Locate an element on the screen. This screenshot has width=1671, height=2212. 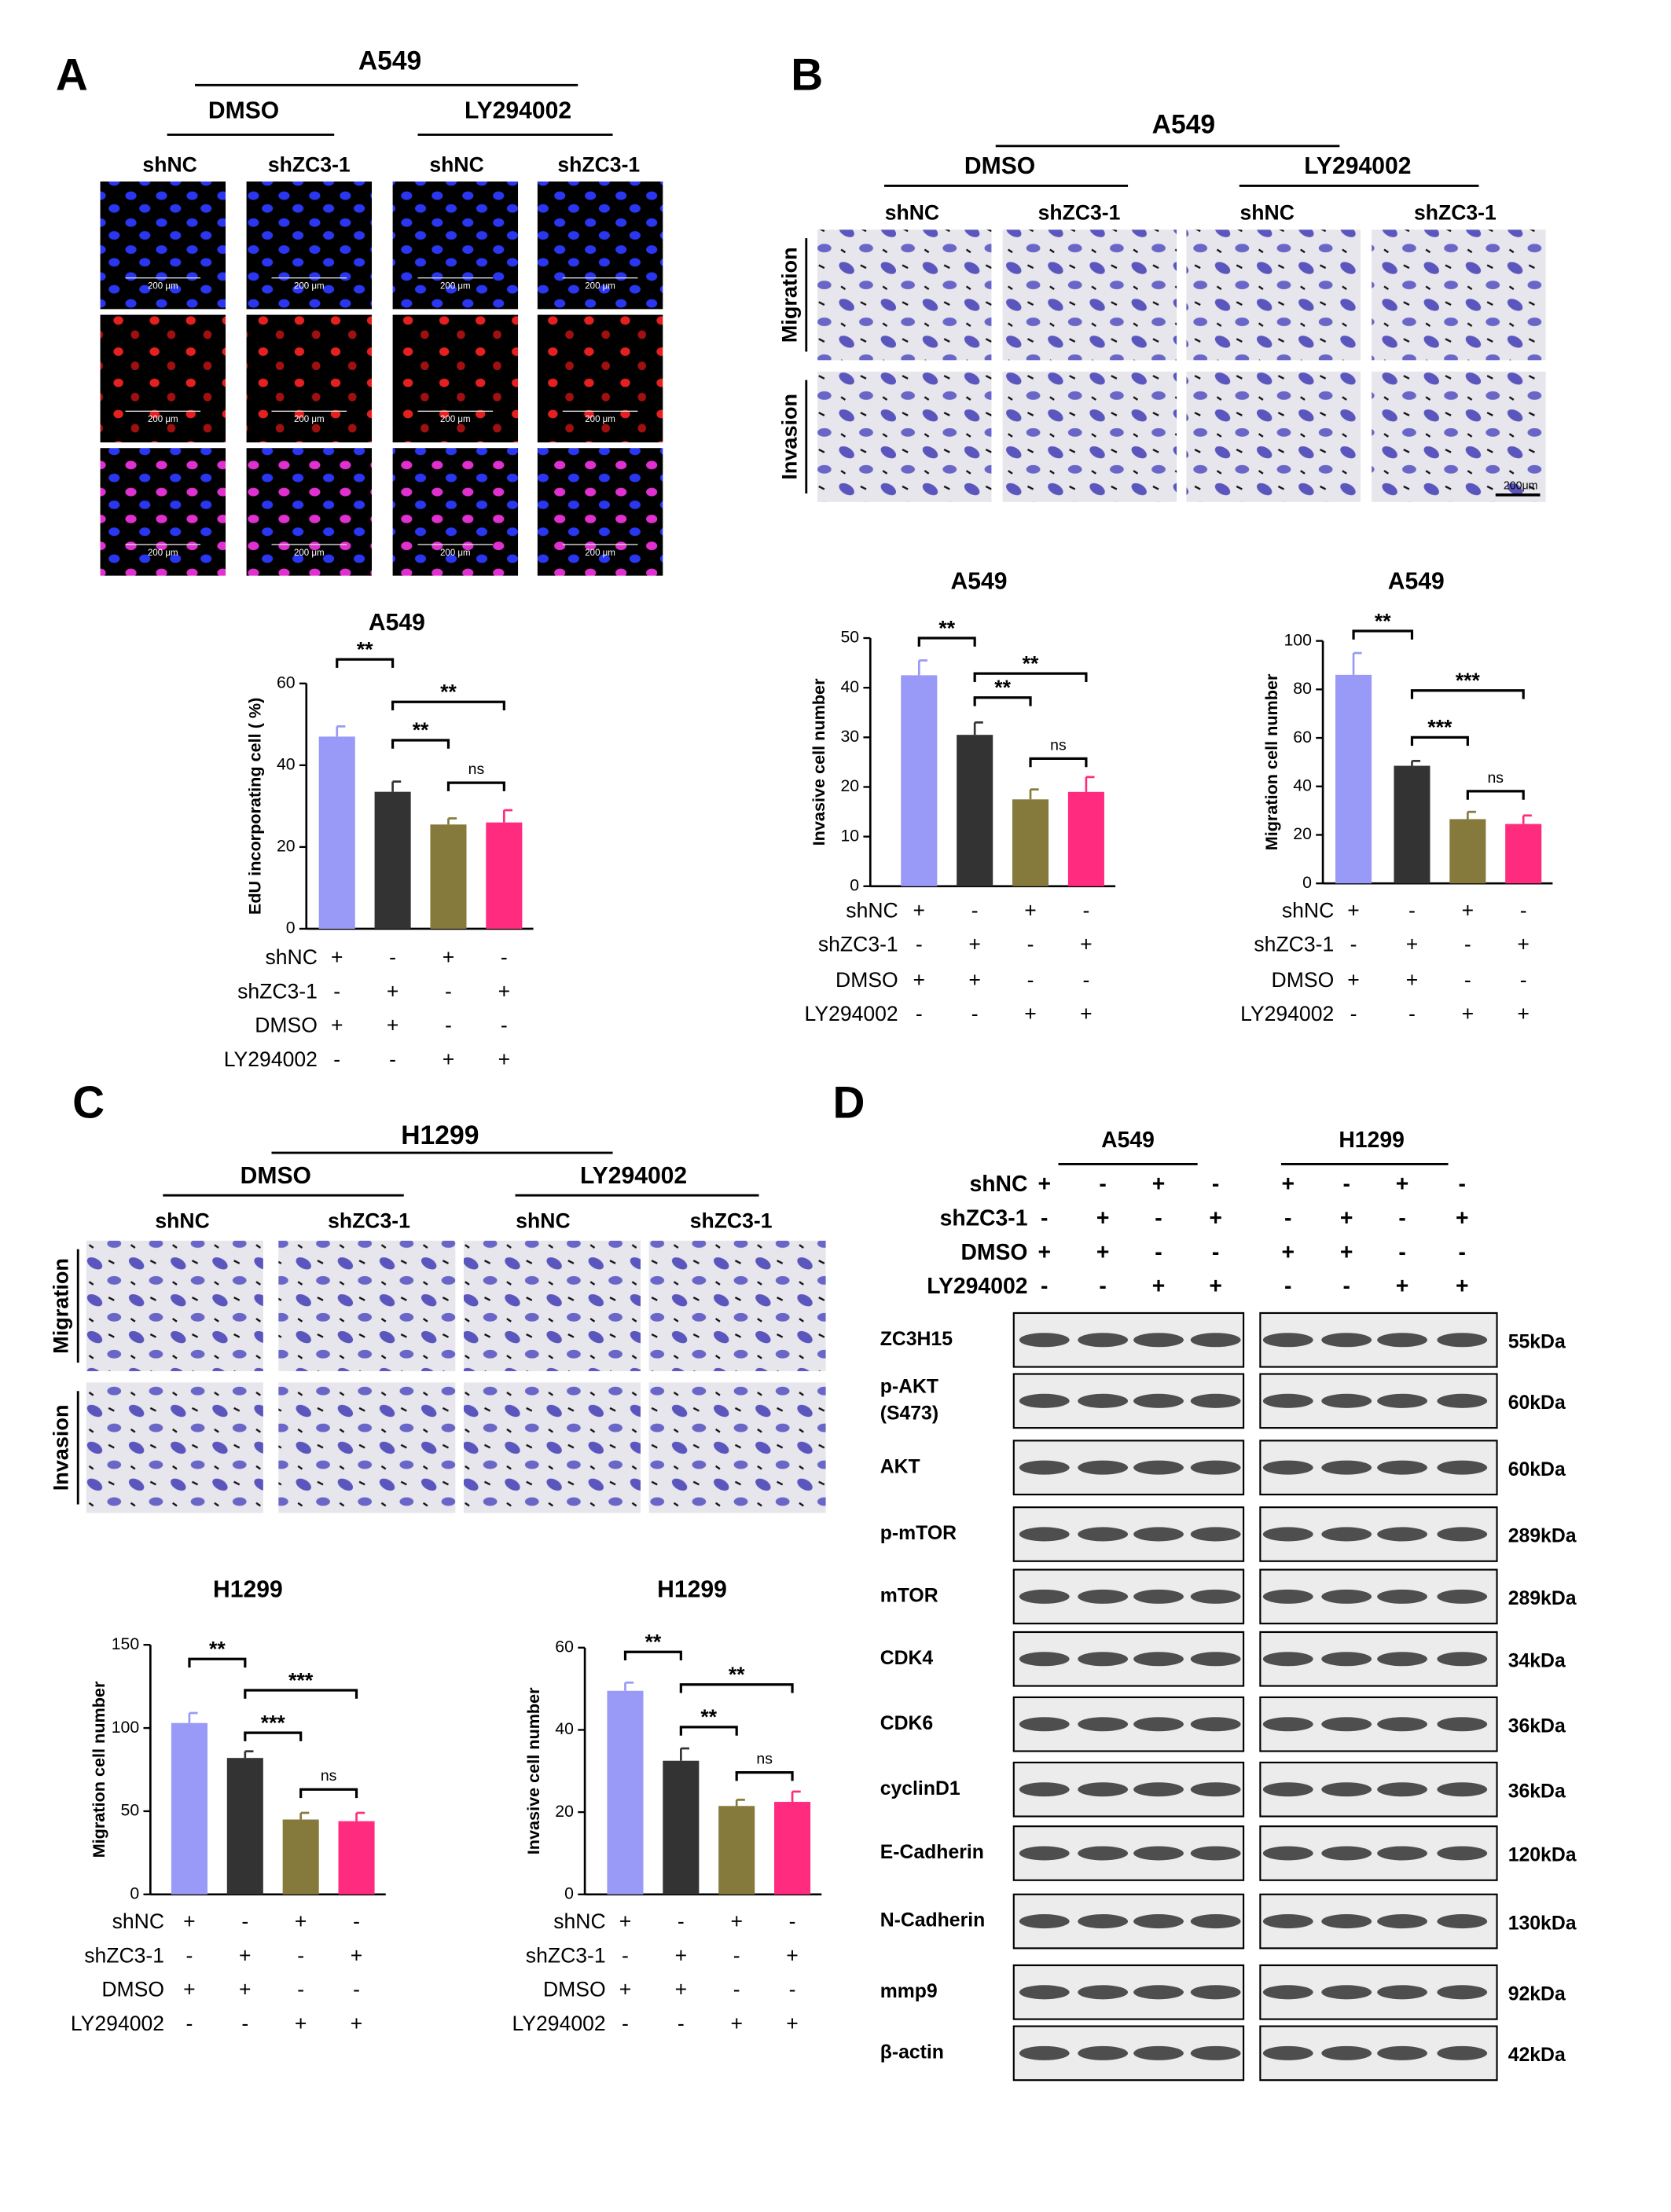
y-axis-title: Invasive cell number is located at coordinates (819, 762).